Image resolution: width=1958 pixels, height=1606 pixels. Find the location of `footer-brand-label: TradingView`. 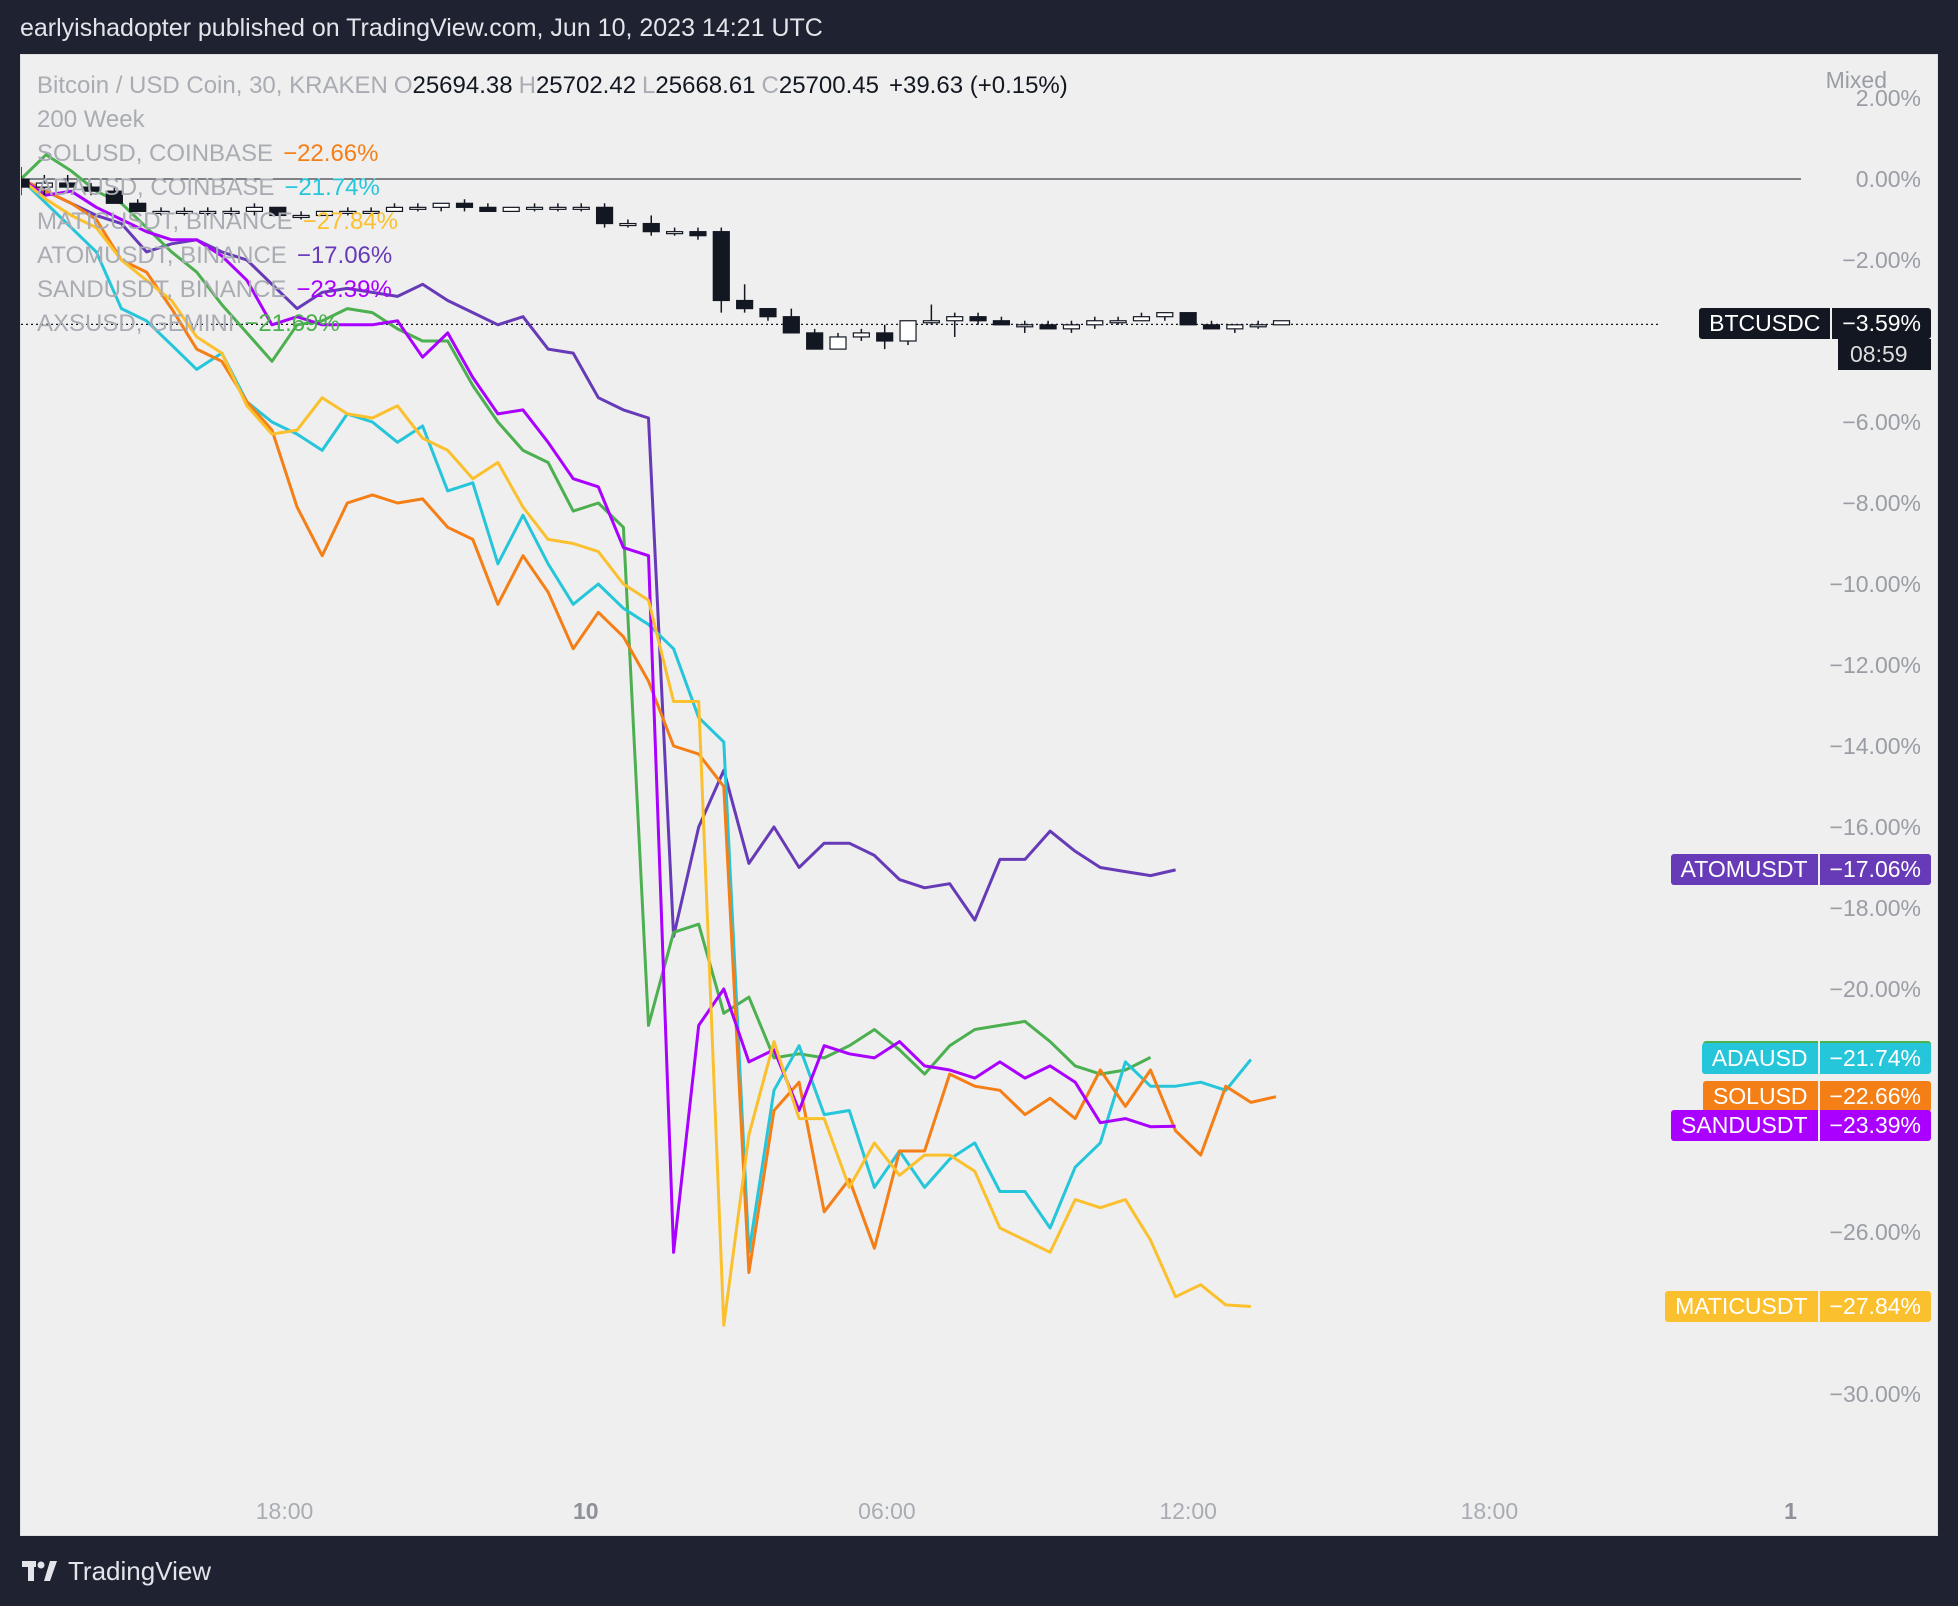

footer-brand-label: TradingView is located at coordinates (140, 1571).